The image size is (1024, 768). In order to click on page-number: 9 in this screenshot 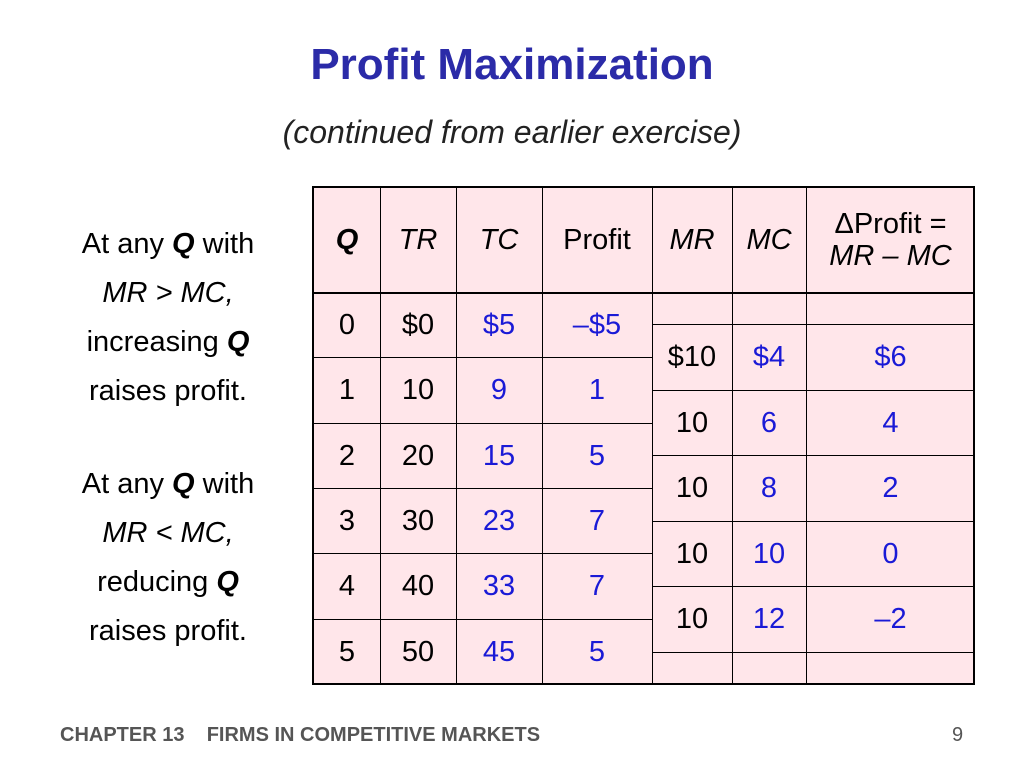, I will do `click(958, 735)`.